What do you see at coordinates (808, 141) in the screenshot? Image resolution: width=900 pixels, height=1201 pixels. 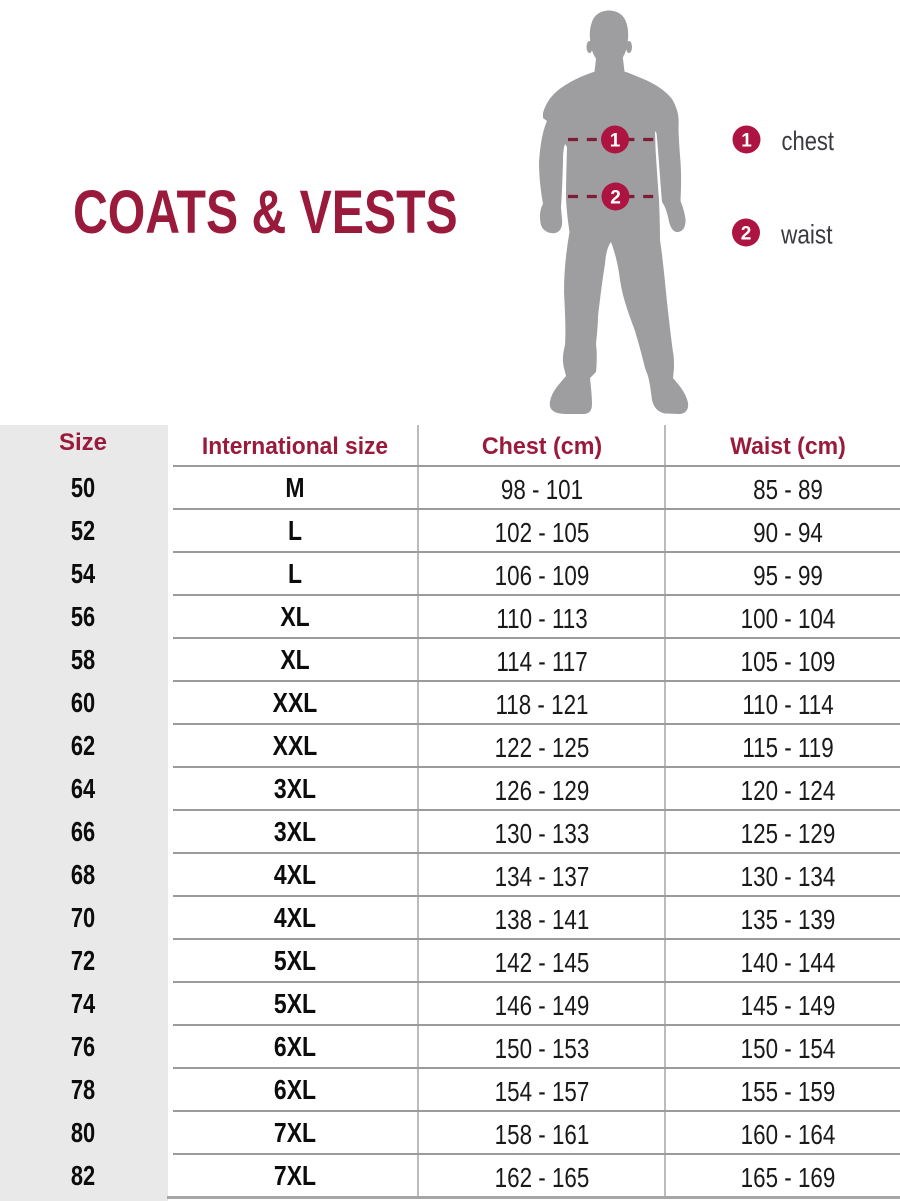 I see `svg-text: chest` at bounding box center [808, 141].